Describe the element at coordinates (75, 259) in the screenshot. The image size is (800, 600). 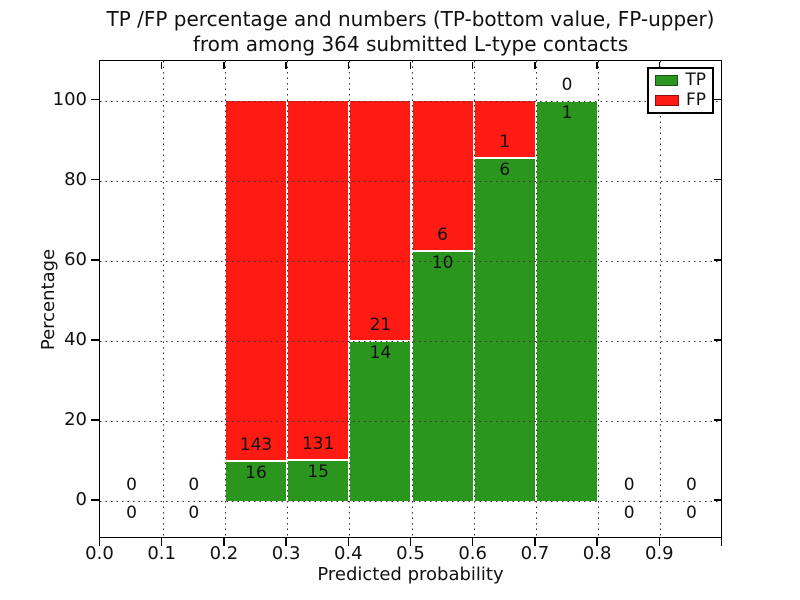
I see `y-tick-label: 60` at that location.